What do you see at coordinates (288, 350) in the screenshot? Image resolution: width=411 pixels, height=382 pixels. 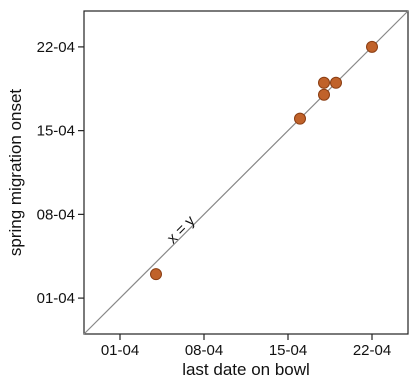 I see `x-tick-label: 15-04` at bounding box center [288, 350].